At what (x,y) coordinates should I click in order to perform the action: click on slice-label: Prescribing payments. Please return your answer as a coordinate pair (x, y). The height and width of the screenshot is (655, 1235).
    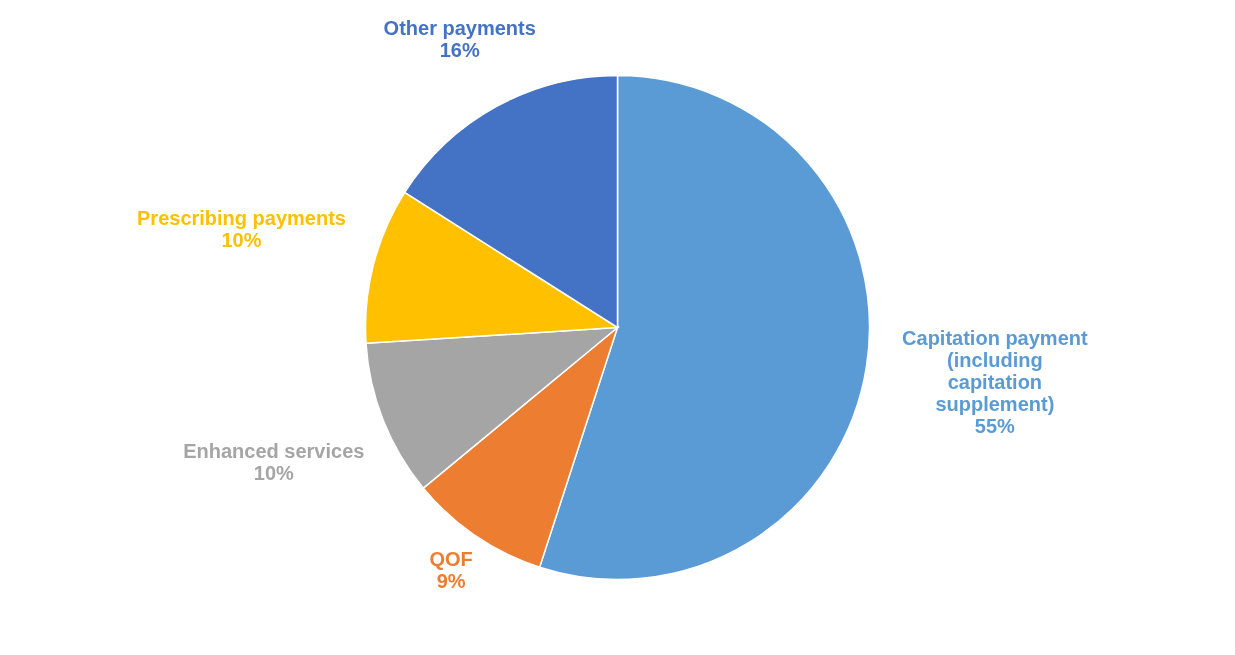
    Looking at the image, I should click on (241, 217).